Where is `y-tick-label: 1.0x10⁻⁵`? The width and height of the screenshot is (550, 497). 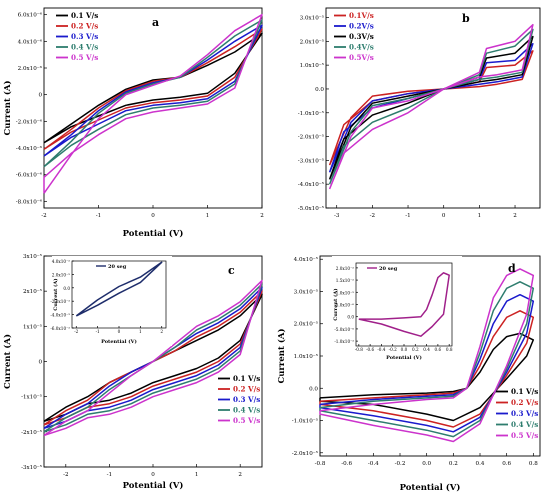 y-tick-label: 1.0x10⁻⁵ is located at coordinates (312, 65).